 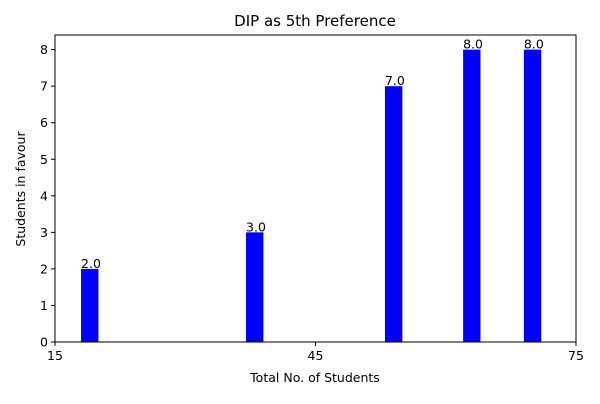 I want to click on y-tick-label: 7, so click(x=44, y=86).